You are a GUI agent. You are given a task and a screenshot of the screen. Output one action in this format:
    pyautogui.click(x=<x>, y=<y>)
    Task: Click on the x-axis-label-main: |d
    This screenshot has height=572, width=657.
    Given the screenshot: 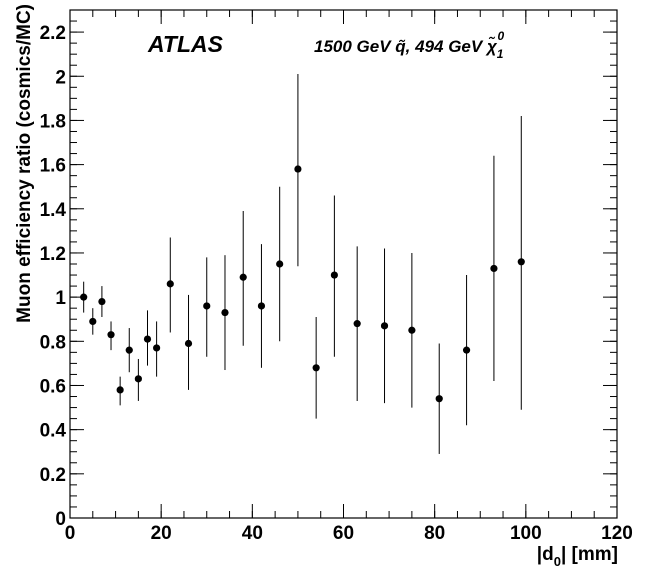 What is the action you would take?
    pyautogui.click(x=545, y=554)
    